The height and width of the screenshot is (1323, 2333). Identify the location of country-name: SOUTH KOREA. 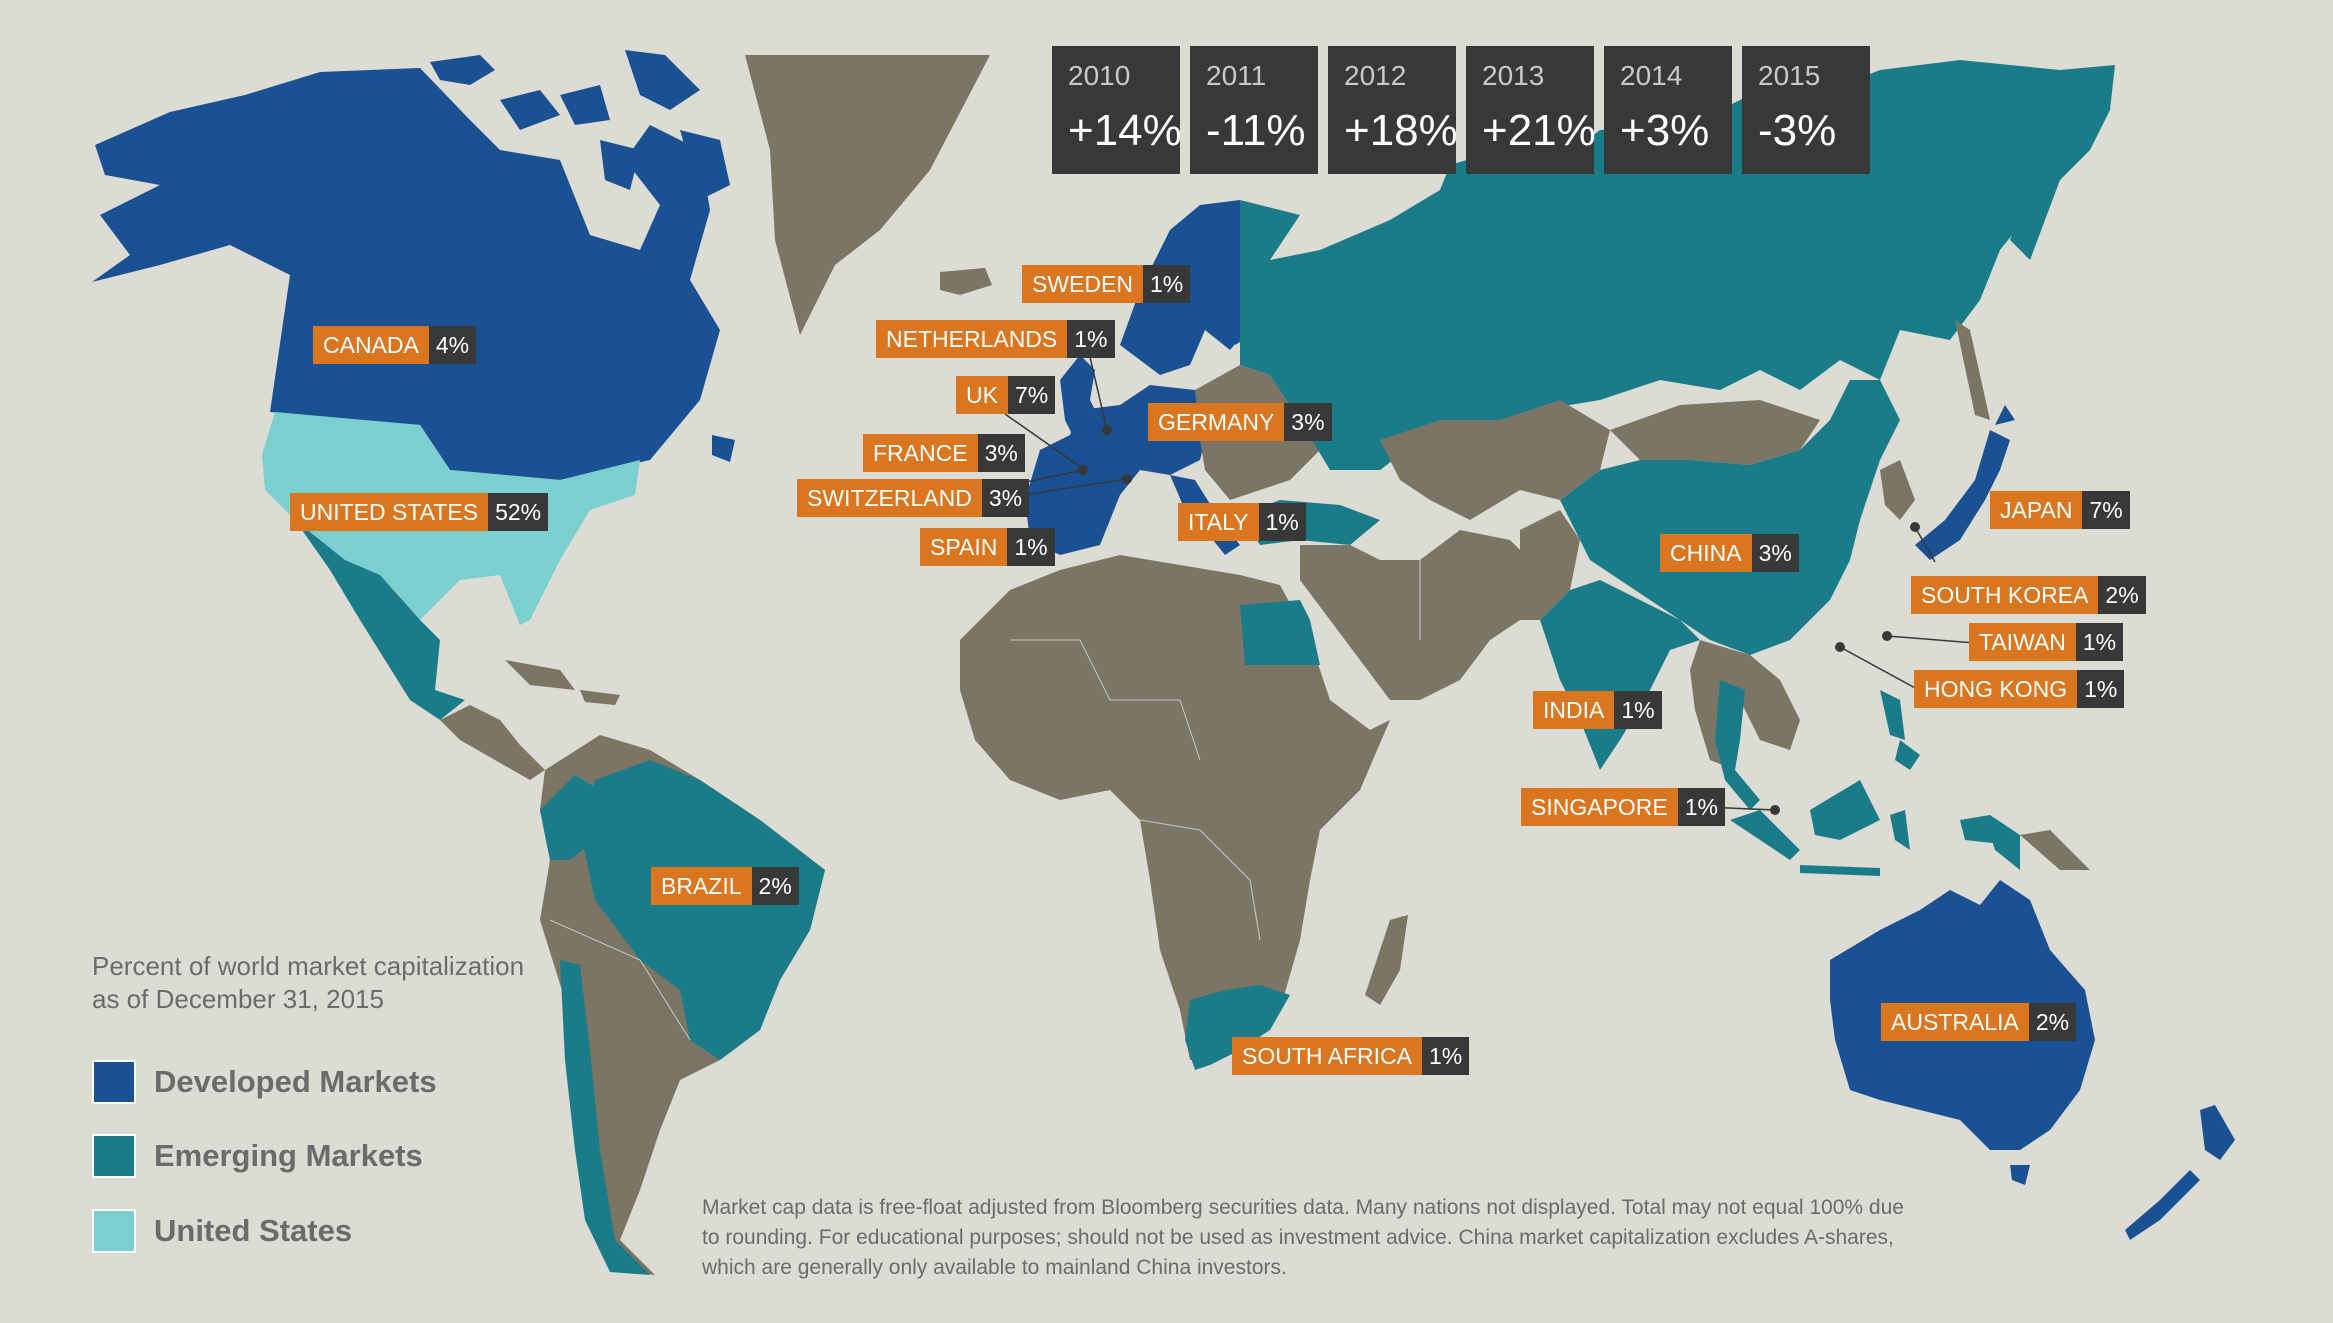
(2005, 595).